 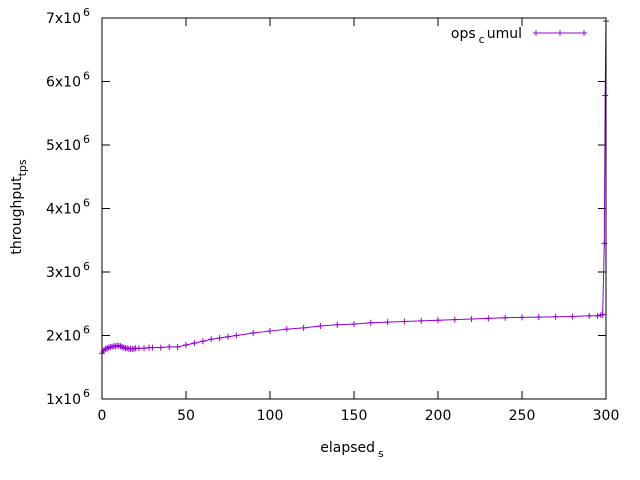 I want to click on y-axis-label-main: throughput, so click(x=17, y=215).